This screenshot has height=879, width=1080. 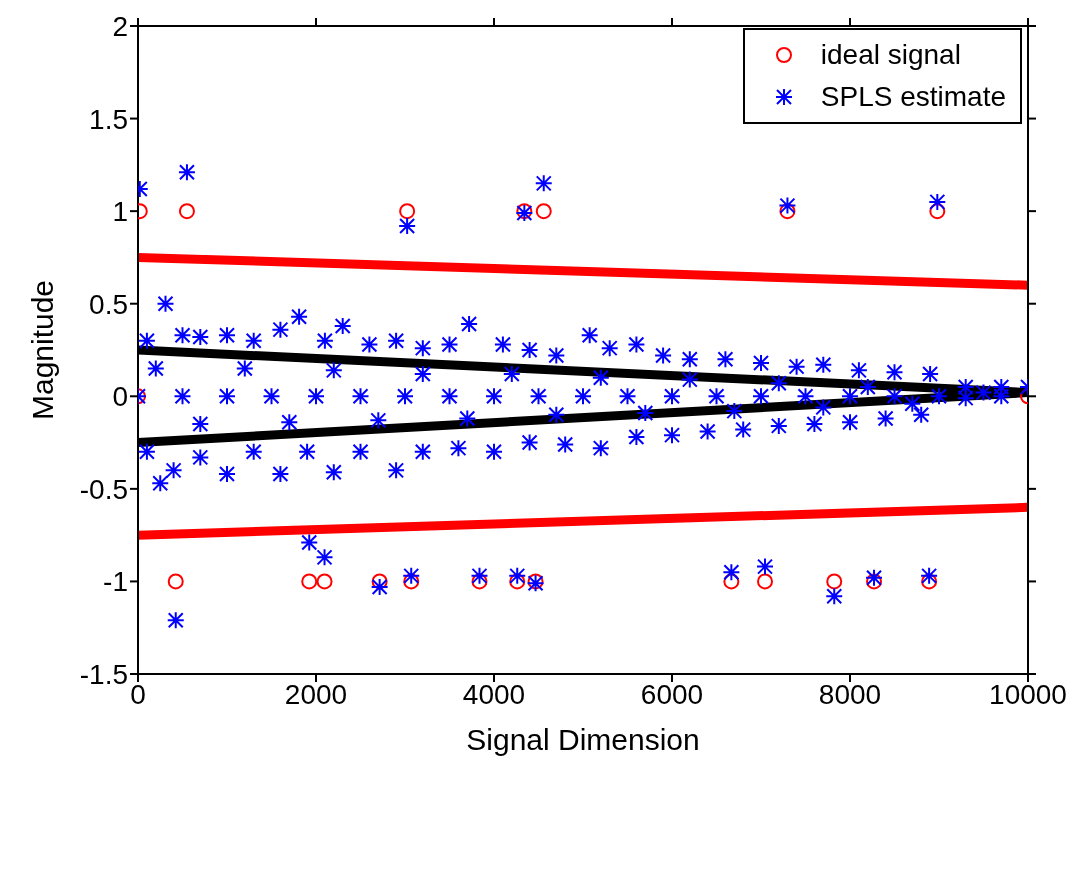 I want to click on y-tick-label: 1.5, so click(x=108, y=119).